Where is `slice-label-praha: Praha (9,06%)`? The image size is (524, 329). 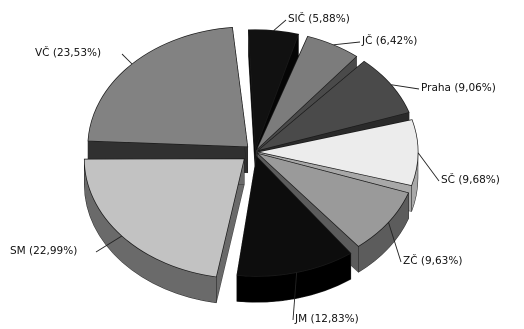 slice-label-praha: Praha (9,06%) is located at coordinates (458, 88).